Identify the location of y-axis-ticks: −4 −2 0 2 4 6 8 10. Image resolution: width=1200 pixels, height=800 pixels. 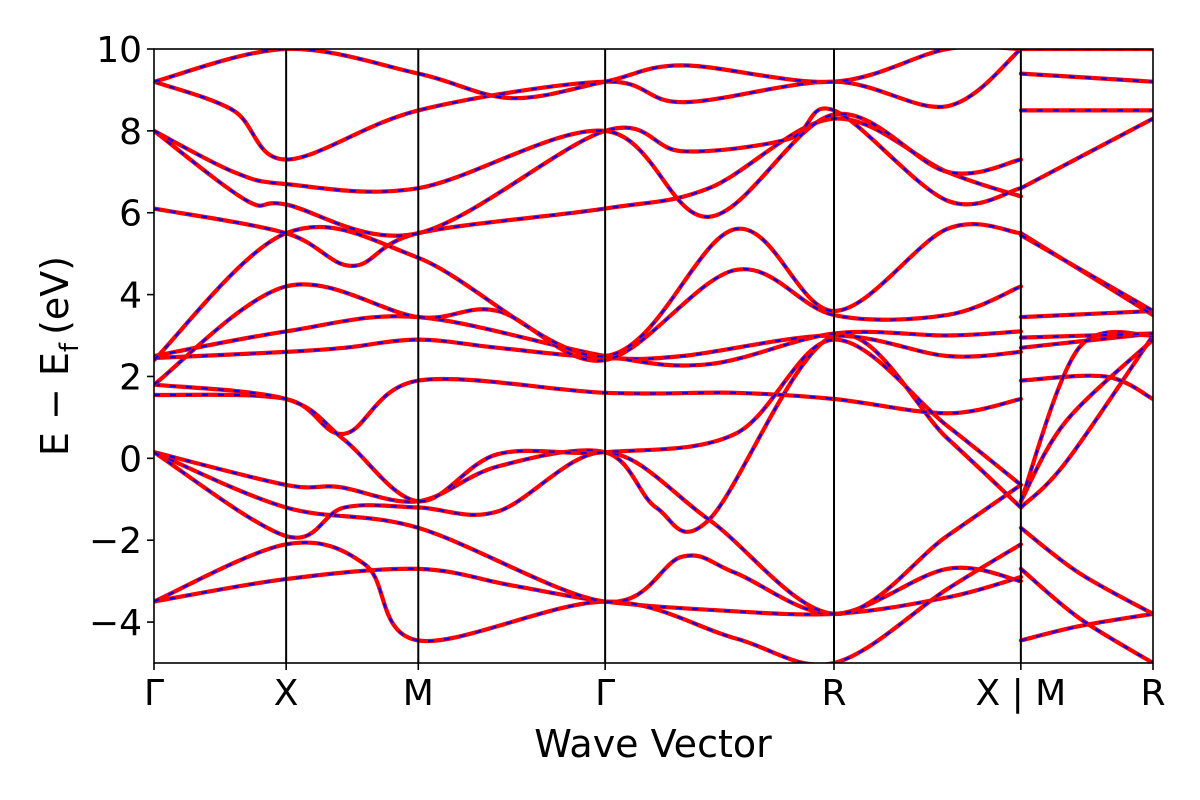
(121, 337).